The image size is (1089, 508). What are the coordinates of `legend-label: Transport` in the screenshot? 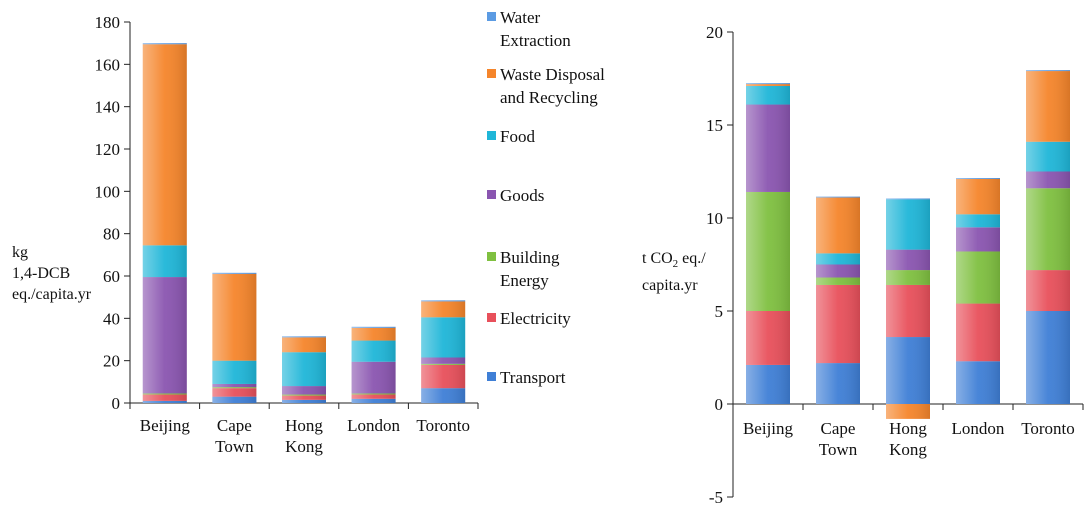 It's located at (533, 377).